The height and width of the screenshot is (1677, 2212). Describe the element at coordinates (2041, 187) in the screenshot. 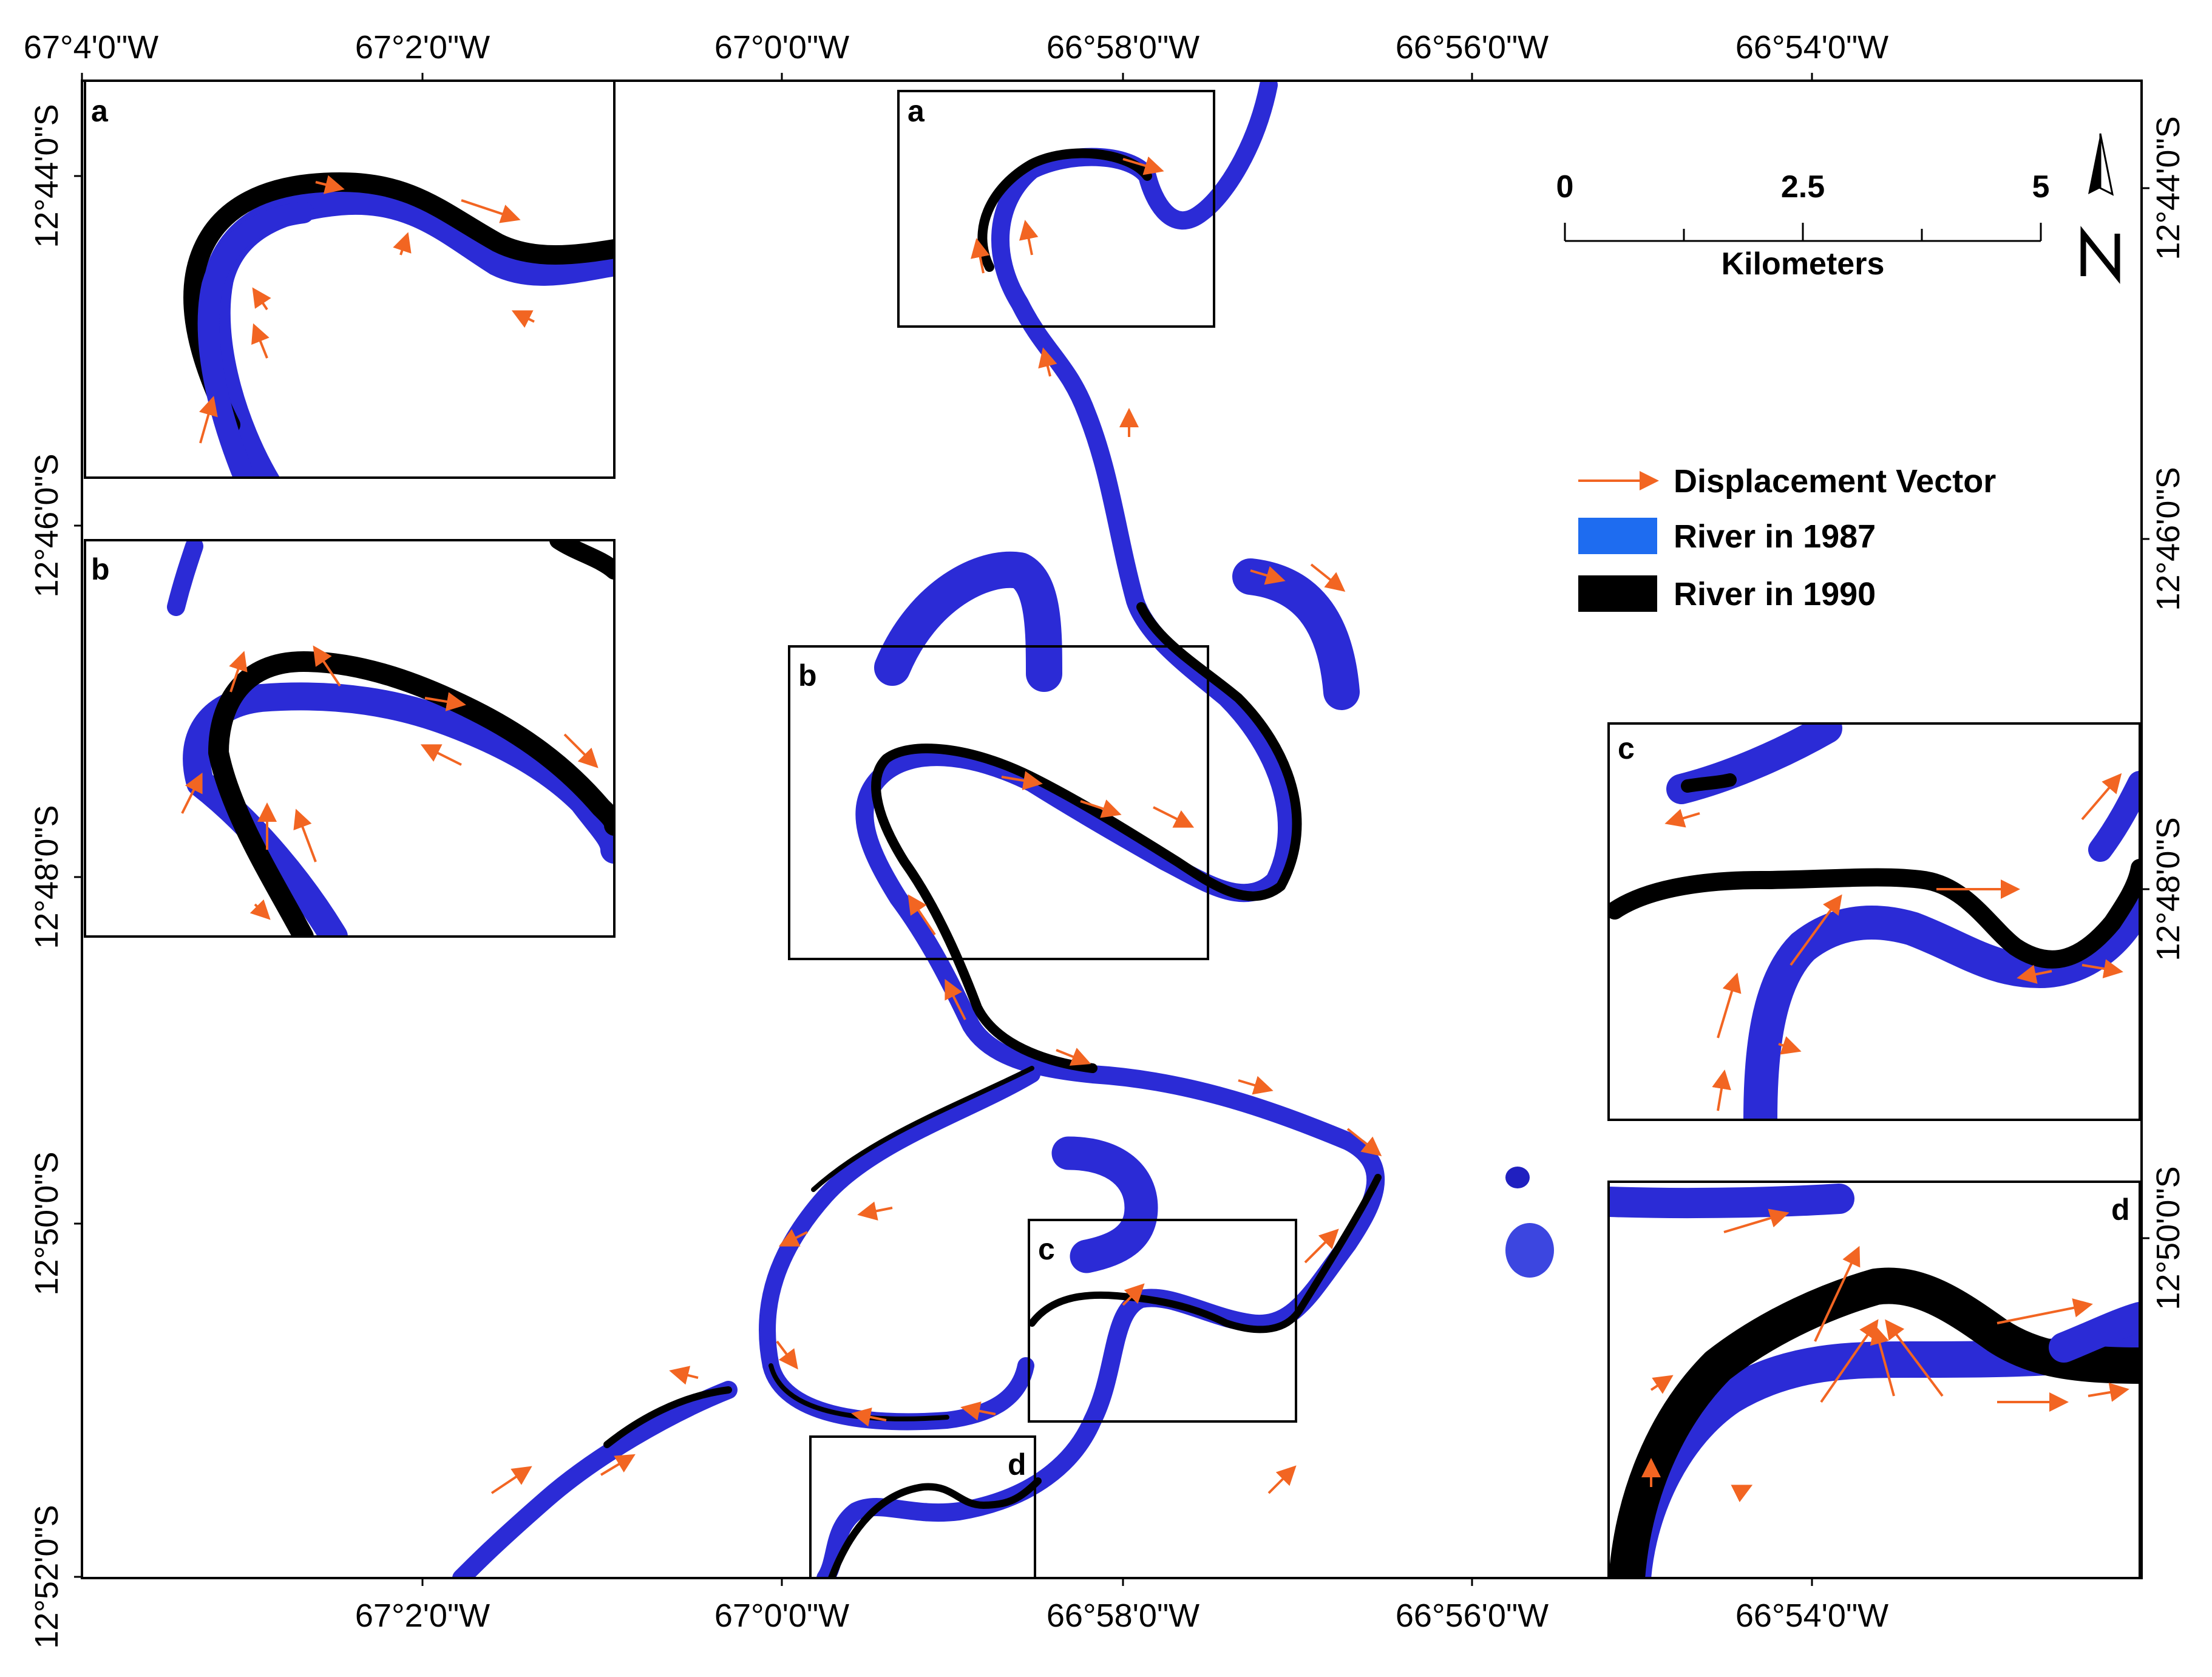

I see `scale-label-max: 5` at that location.